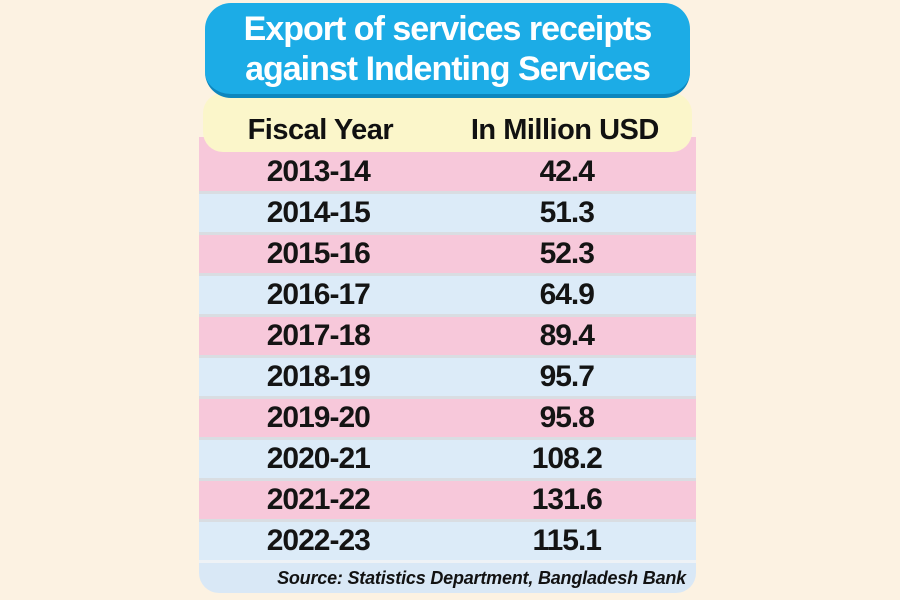 Image resolution: width=900 pixels, height=600 pixels. What do you see at coordinates (447, 498) in the screenshot?
I see `table-row: 2021-22 131.6` at bounding box center [447, 498].